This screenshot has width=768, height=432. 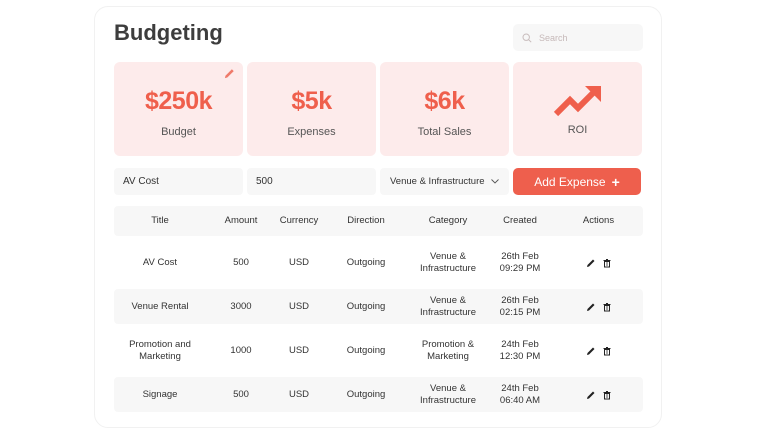 What do you see at coordinates (520, 268) in the screenshot?
I see `created-time: 09:29 PM` at bounding box center [520, 268].